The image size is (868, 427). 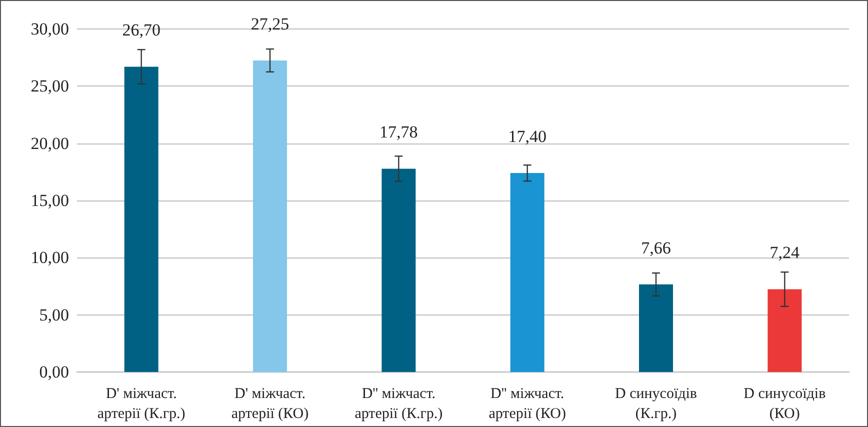 I want to click on data-label: 7,66, so click(x=656, y=248).